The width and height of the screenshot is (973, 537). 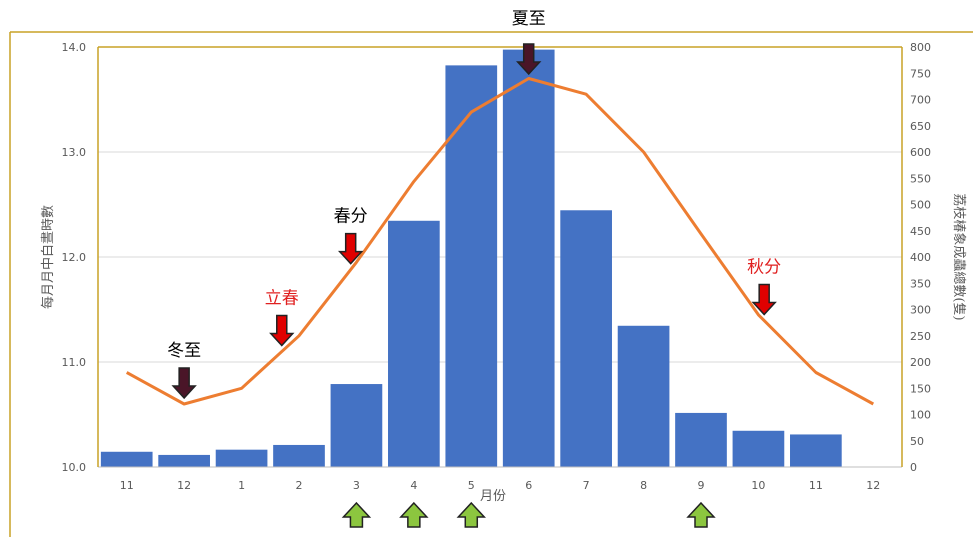 What do you see at coordinates (74, 362) in the screenshot?
I see `y-left-tick-label: 11.0` at bounding box center [74, 362].